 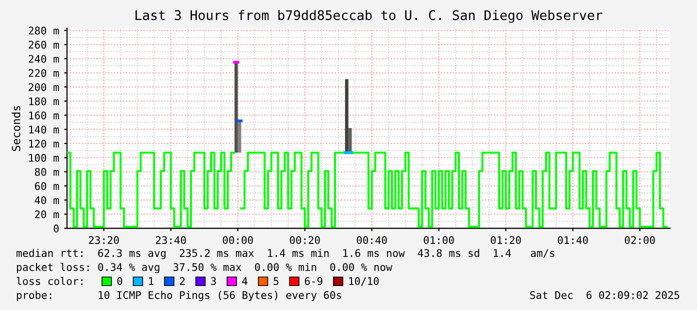 I want to click on x-tick-label: 00:00, so click(x=237, y=240).